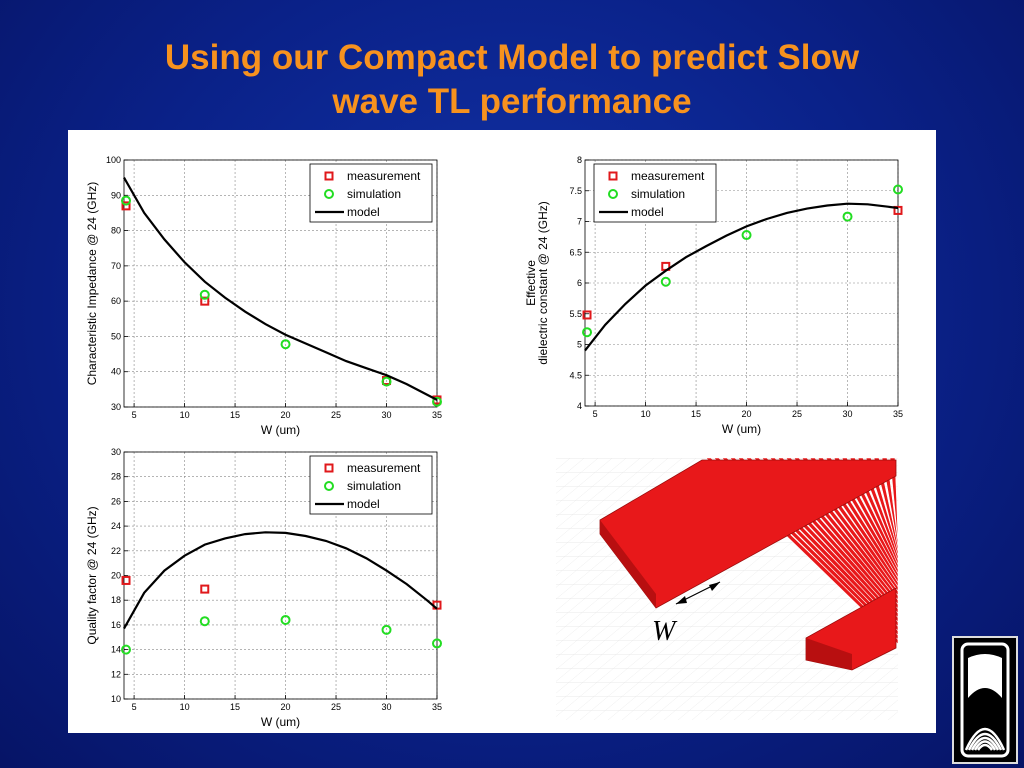 The height and width of the screenshot is (768, 1024). I want to click on y-axis-label: Effective, so click(531, 283).